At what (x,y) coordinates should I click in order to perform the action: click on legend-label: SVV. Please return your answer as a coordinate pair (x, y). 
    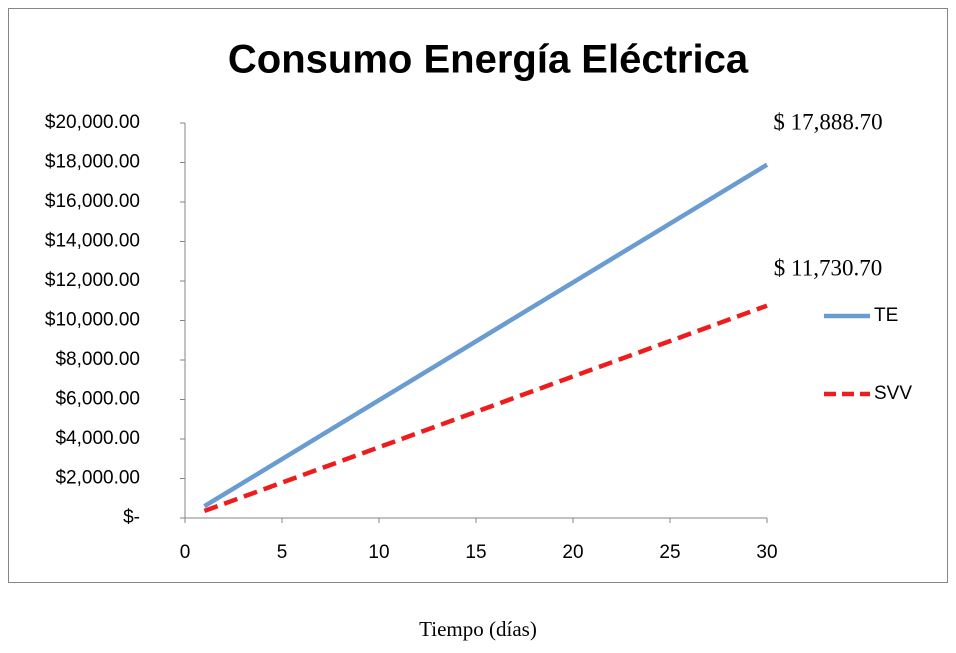
    Looking at the image, I should click on (893, 393).